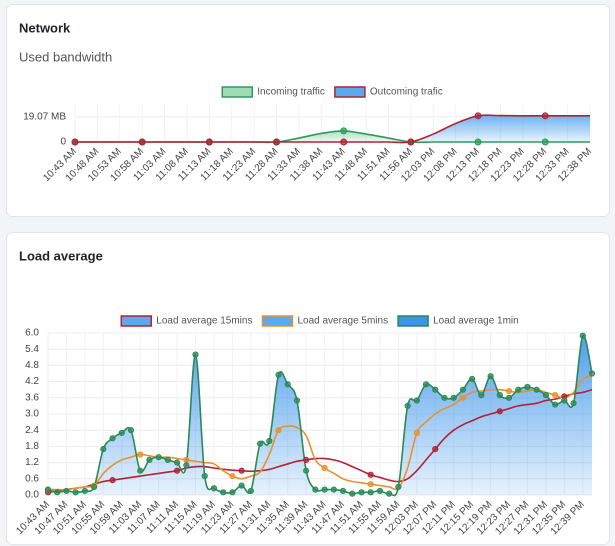  What do you see at coordinates (406, 92) in the screenshot?
I see `legend-label: Outcoming trafic` at bounding box center [406, 92].